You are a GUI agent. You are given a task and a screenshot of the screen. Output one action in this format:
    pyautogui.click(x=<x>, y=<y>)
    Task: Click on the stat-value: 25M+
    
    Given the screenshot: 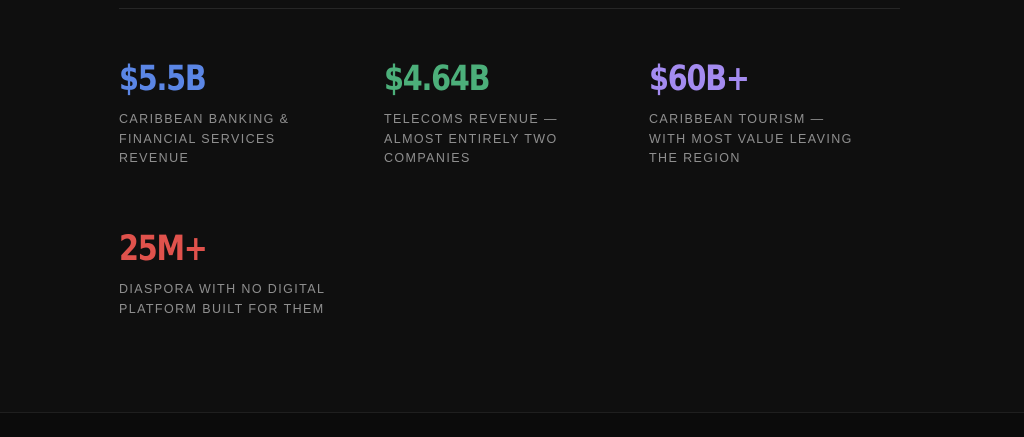 What is the action you would take?
    pyautogui.click(x=163, y=249)
    